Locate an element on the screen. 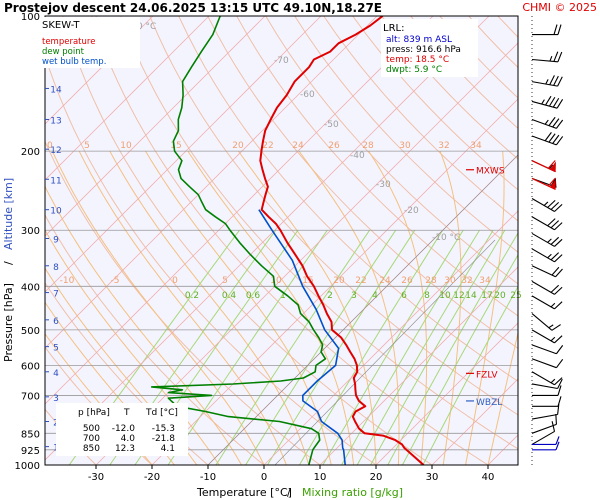 The height and width of the screenshot is (500, 600). mixing-ratio-label: 20 is located at coordinates (500, 296).